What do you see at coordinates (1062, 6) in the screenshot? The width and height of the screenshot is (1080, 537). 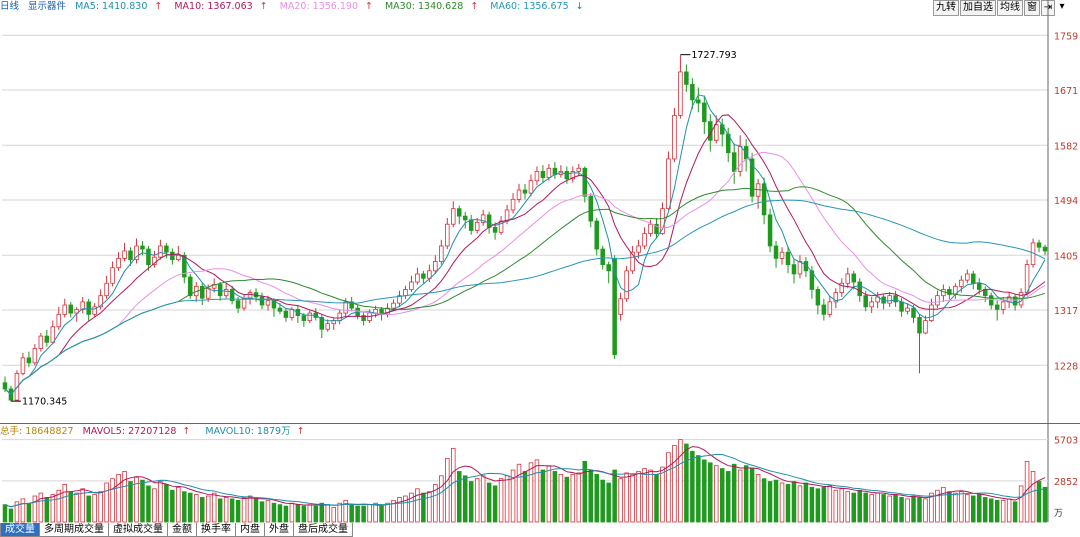 I see `dropdown-icon: ▾` at bounding box center [1062, 6].